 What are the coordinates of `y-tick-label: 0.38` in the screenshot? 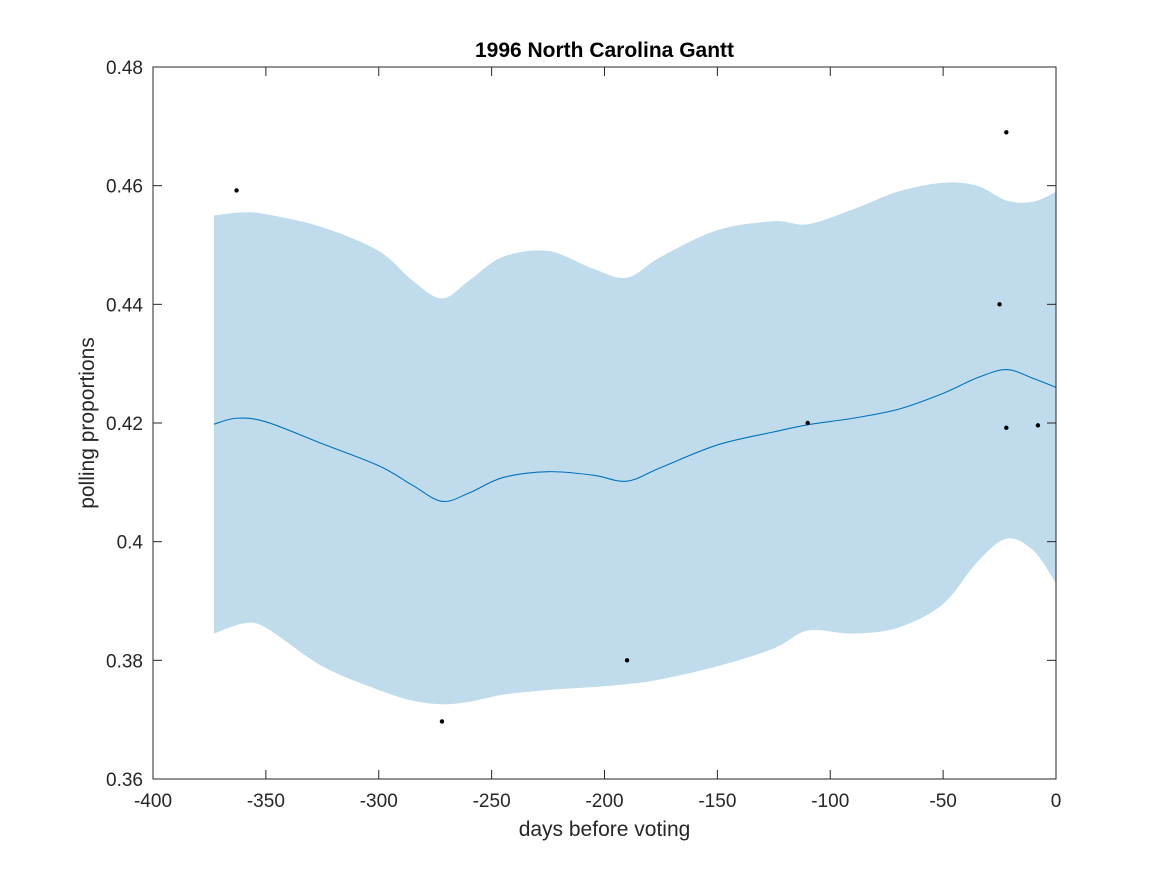 It's located at (124, 661).